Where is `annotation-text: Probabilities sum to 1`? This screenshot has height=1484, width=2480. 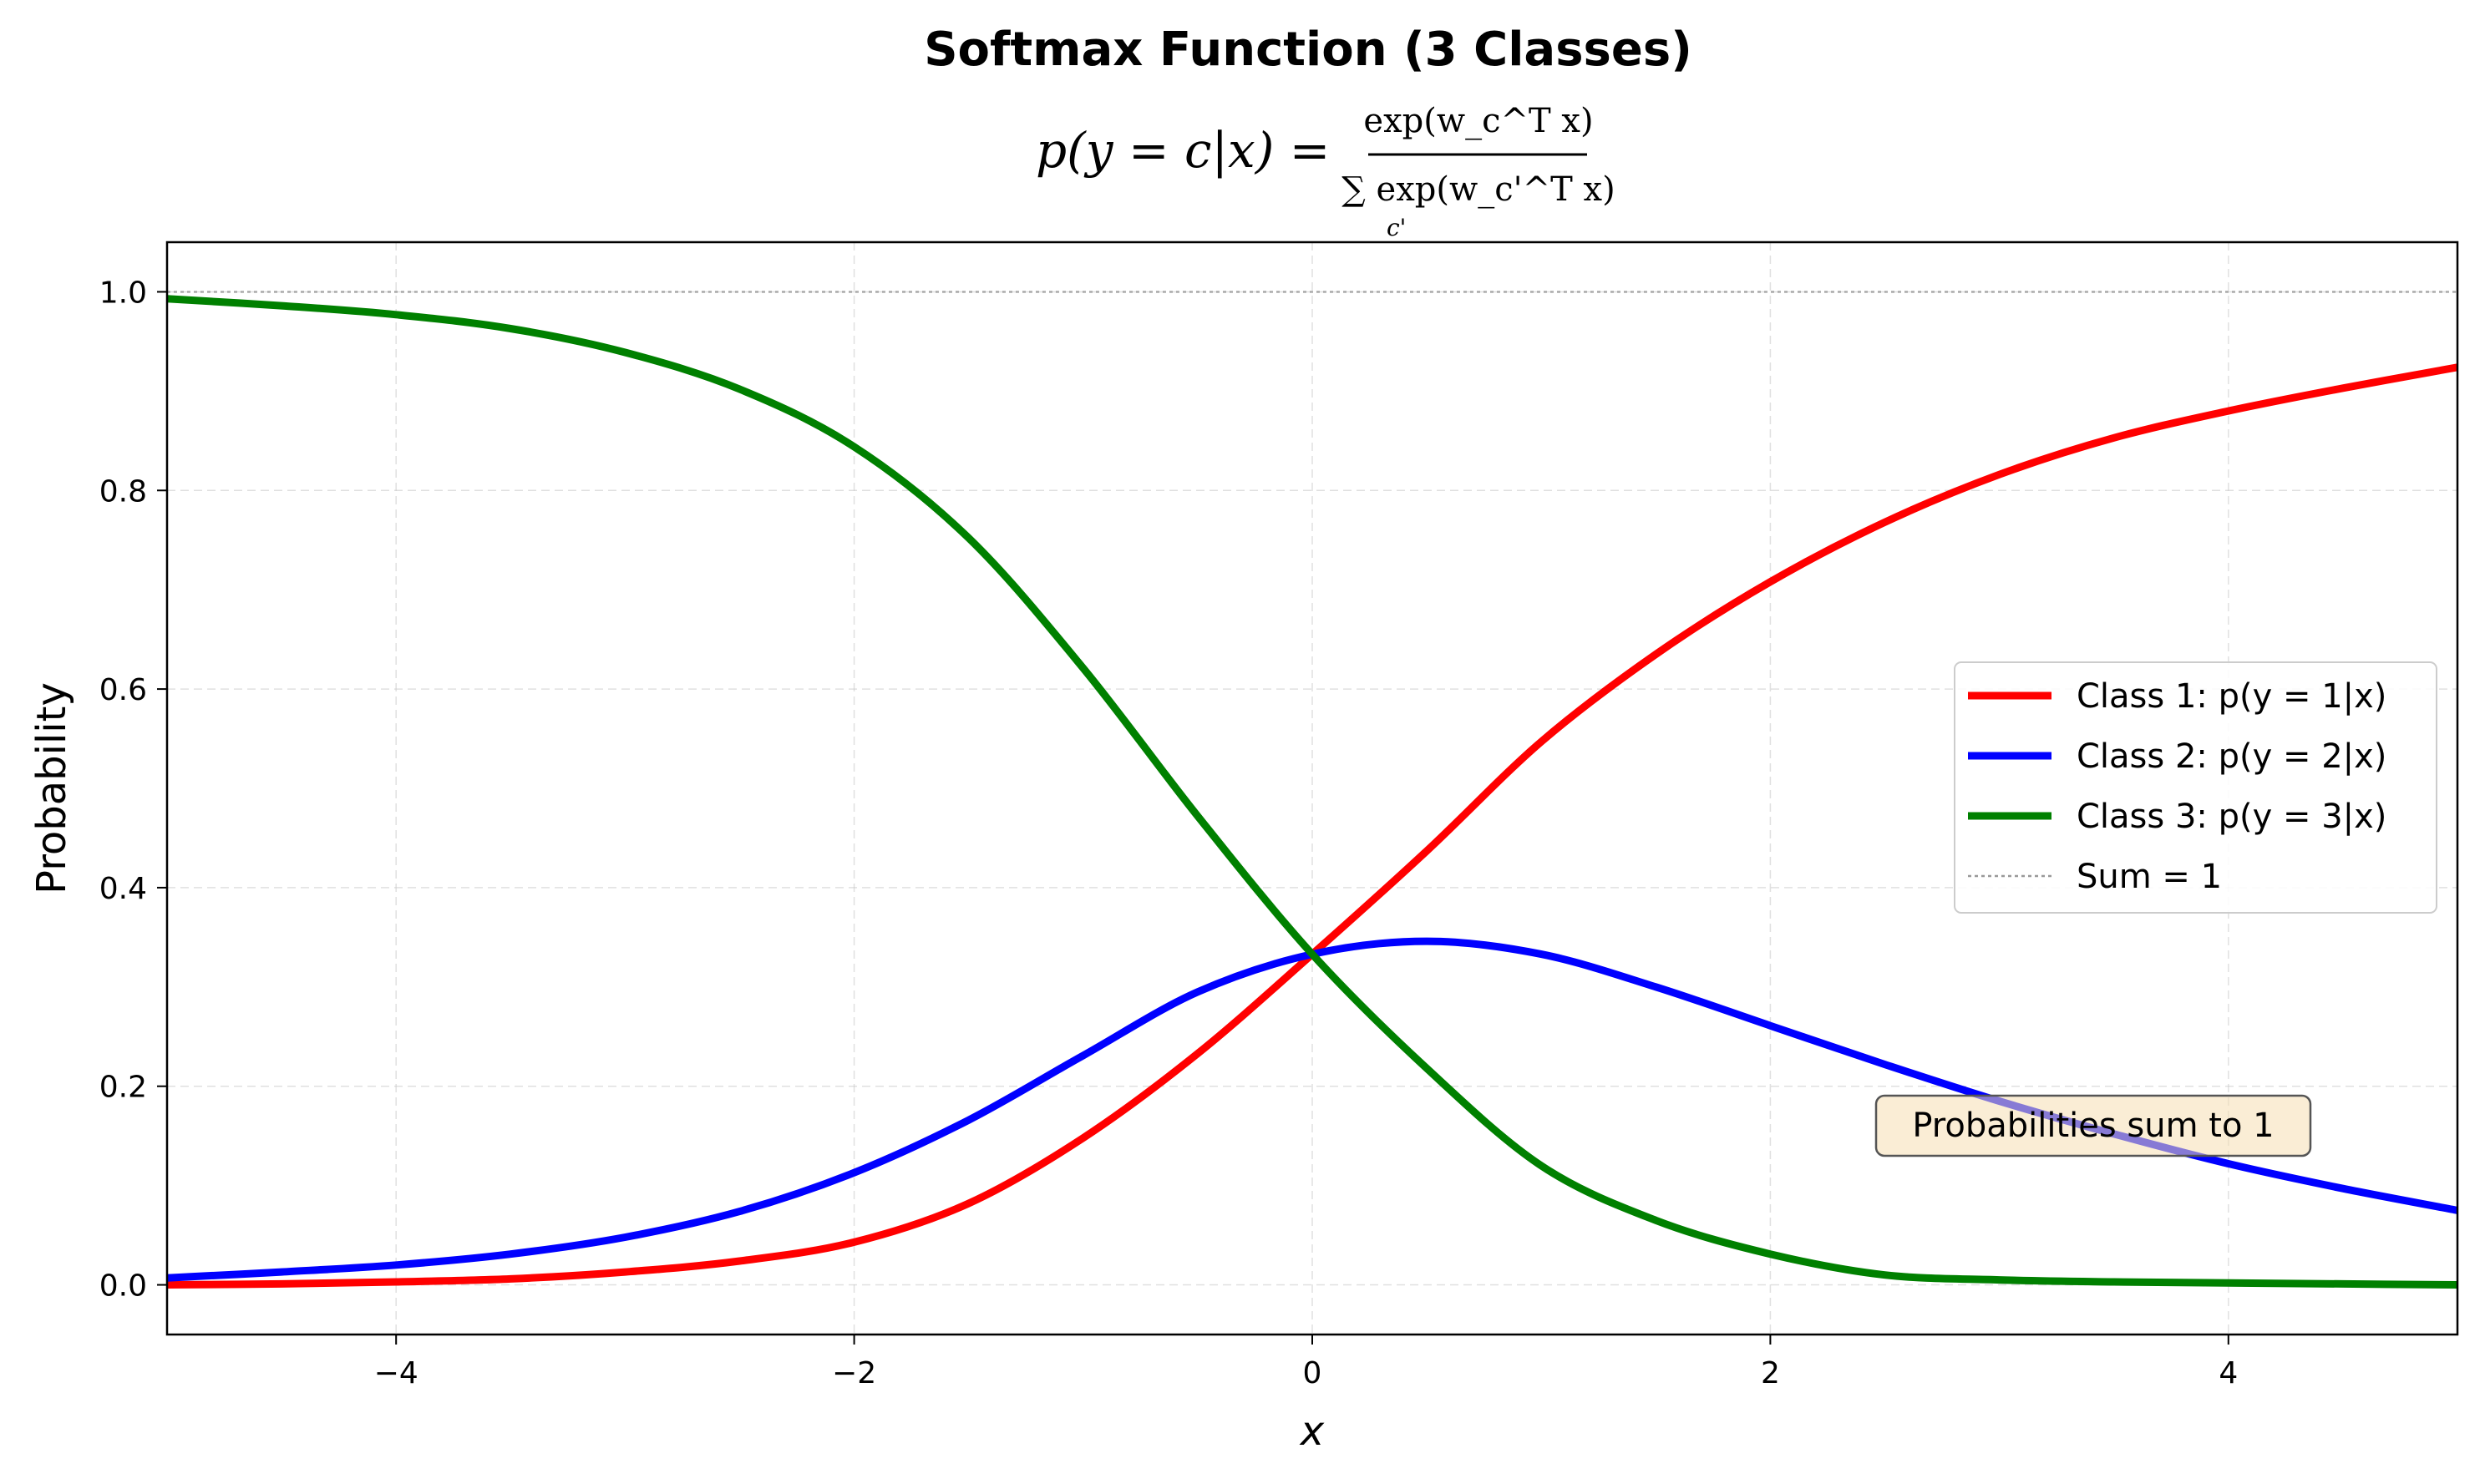
annotation-text: Probabilities sum to 1 is located at coordinates (2093, 1126).